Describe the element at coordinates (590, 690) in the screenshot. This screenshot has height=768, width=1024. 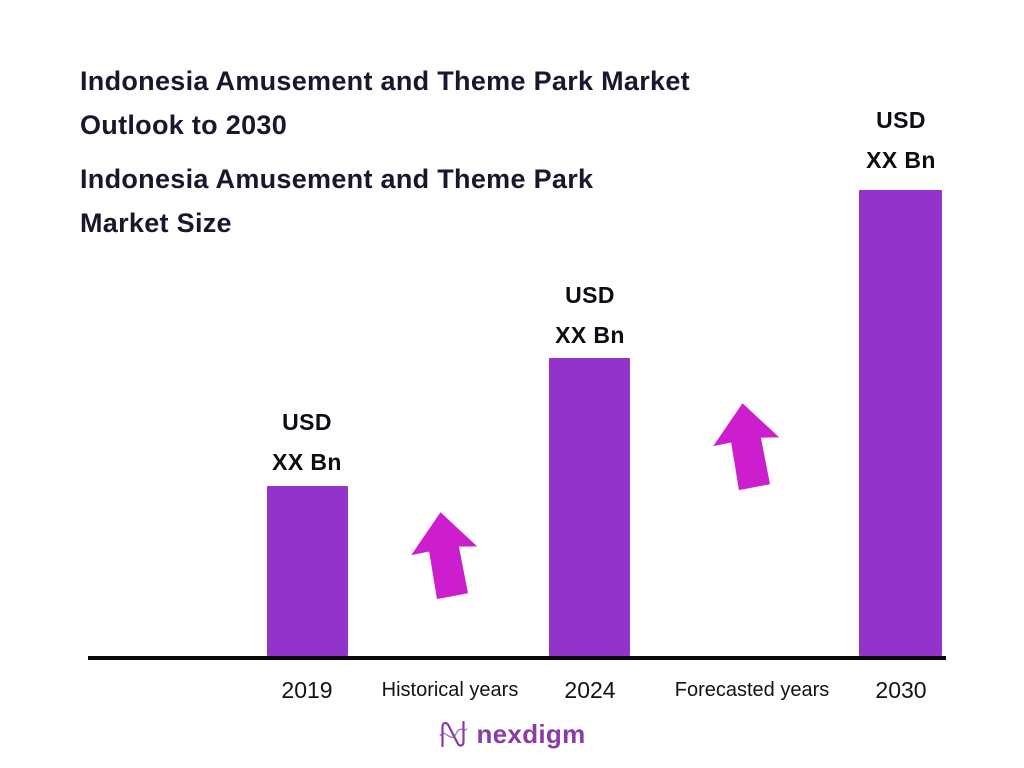
I see `x-axis-label-2024: 2024` at that location.